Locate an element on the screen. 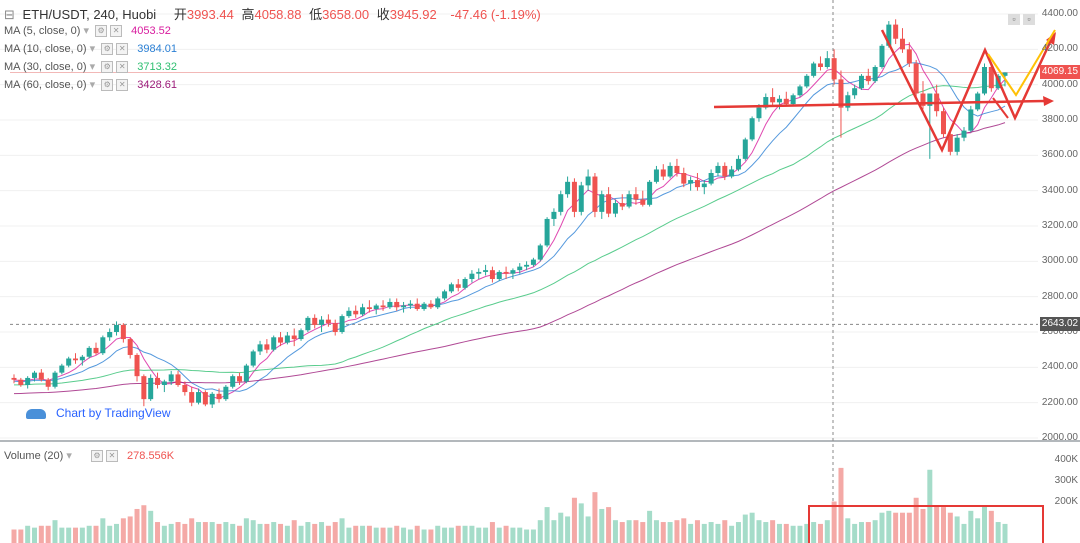 The width and height of the screenshot is (1080, 543). maximize-icon: ▫ is located at coordinates (1014, 19).